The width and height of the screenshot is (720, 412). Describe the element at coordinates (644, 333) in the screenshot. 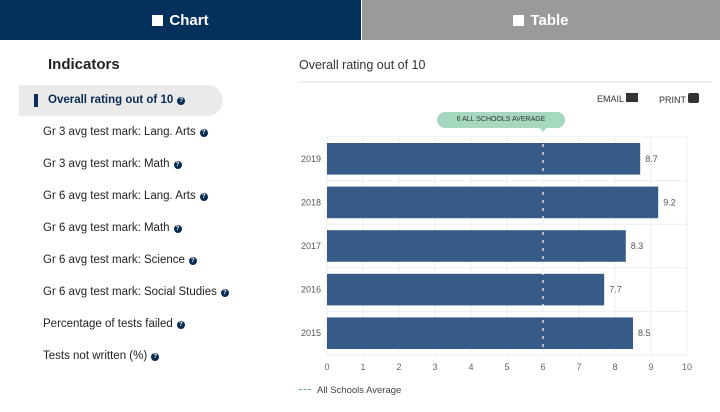

I see `data-label: 8.5` at that location.